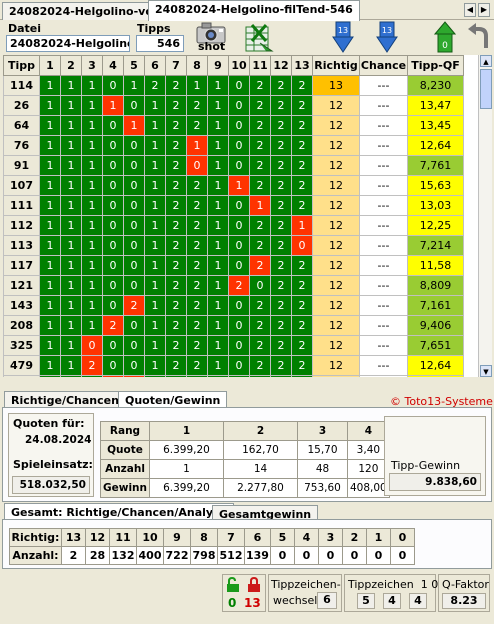 The image size is (494, 624). What do you see at coordinates (305, 593) in the screenshot?
I see `tippzeichenwechsel-box: Tippzeichen- wechsel: 6` at bounding box center [305, 593].